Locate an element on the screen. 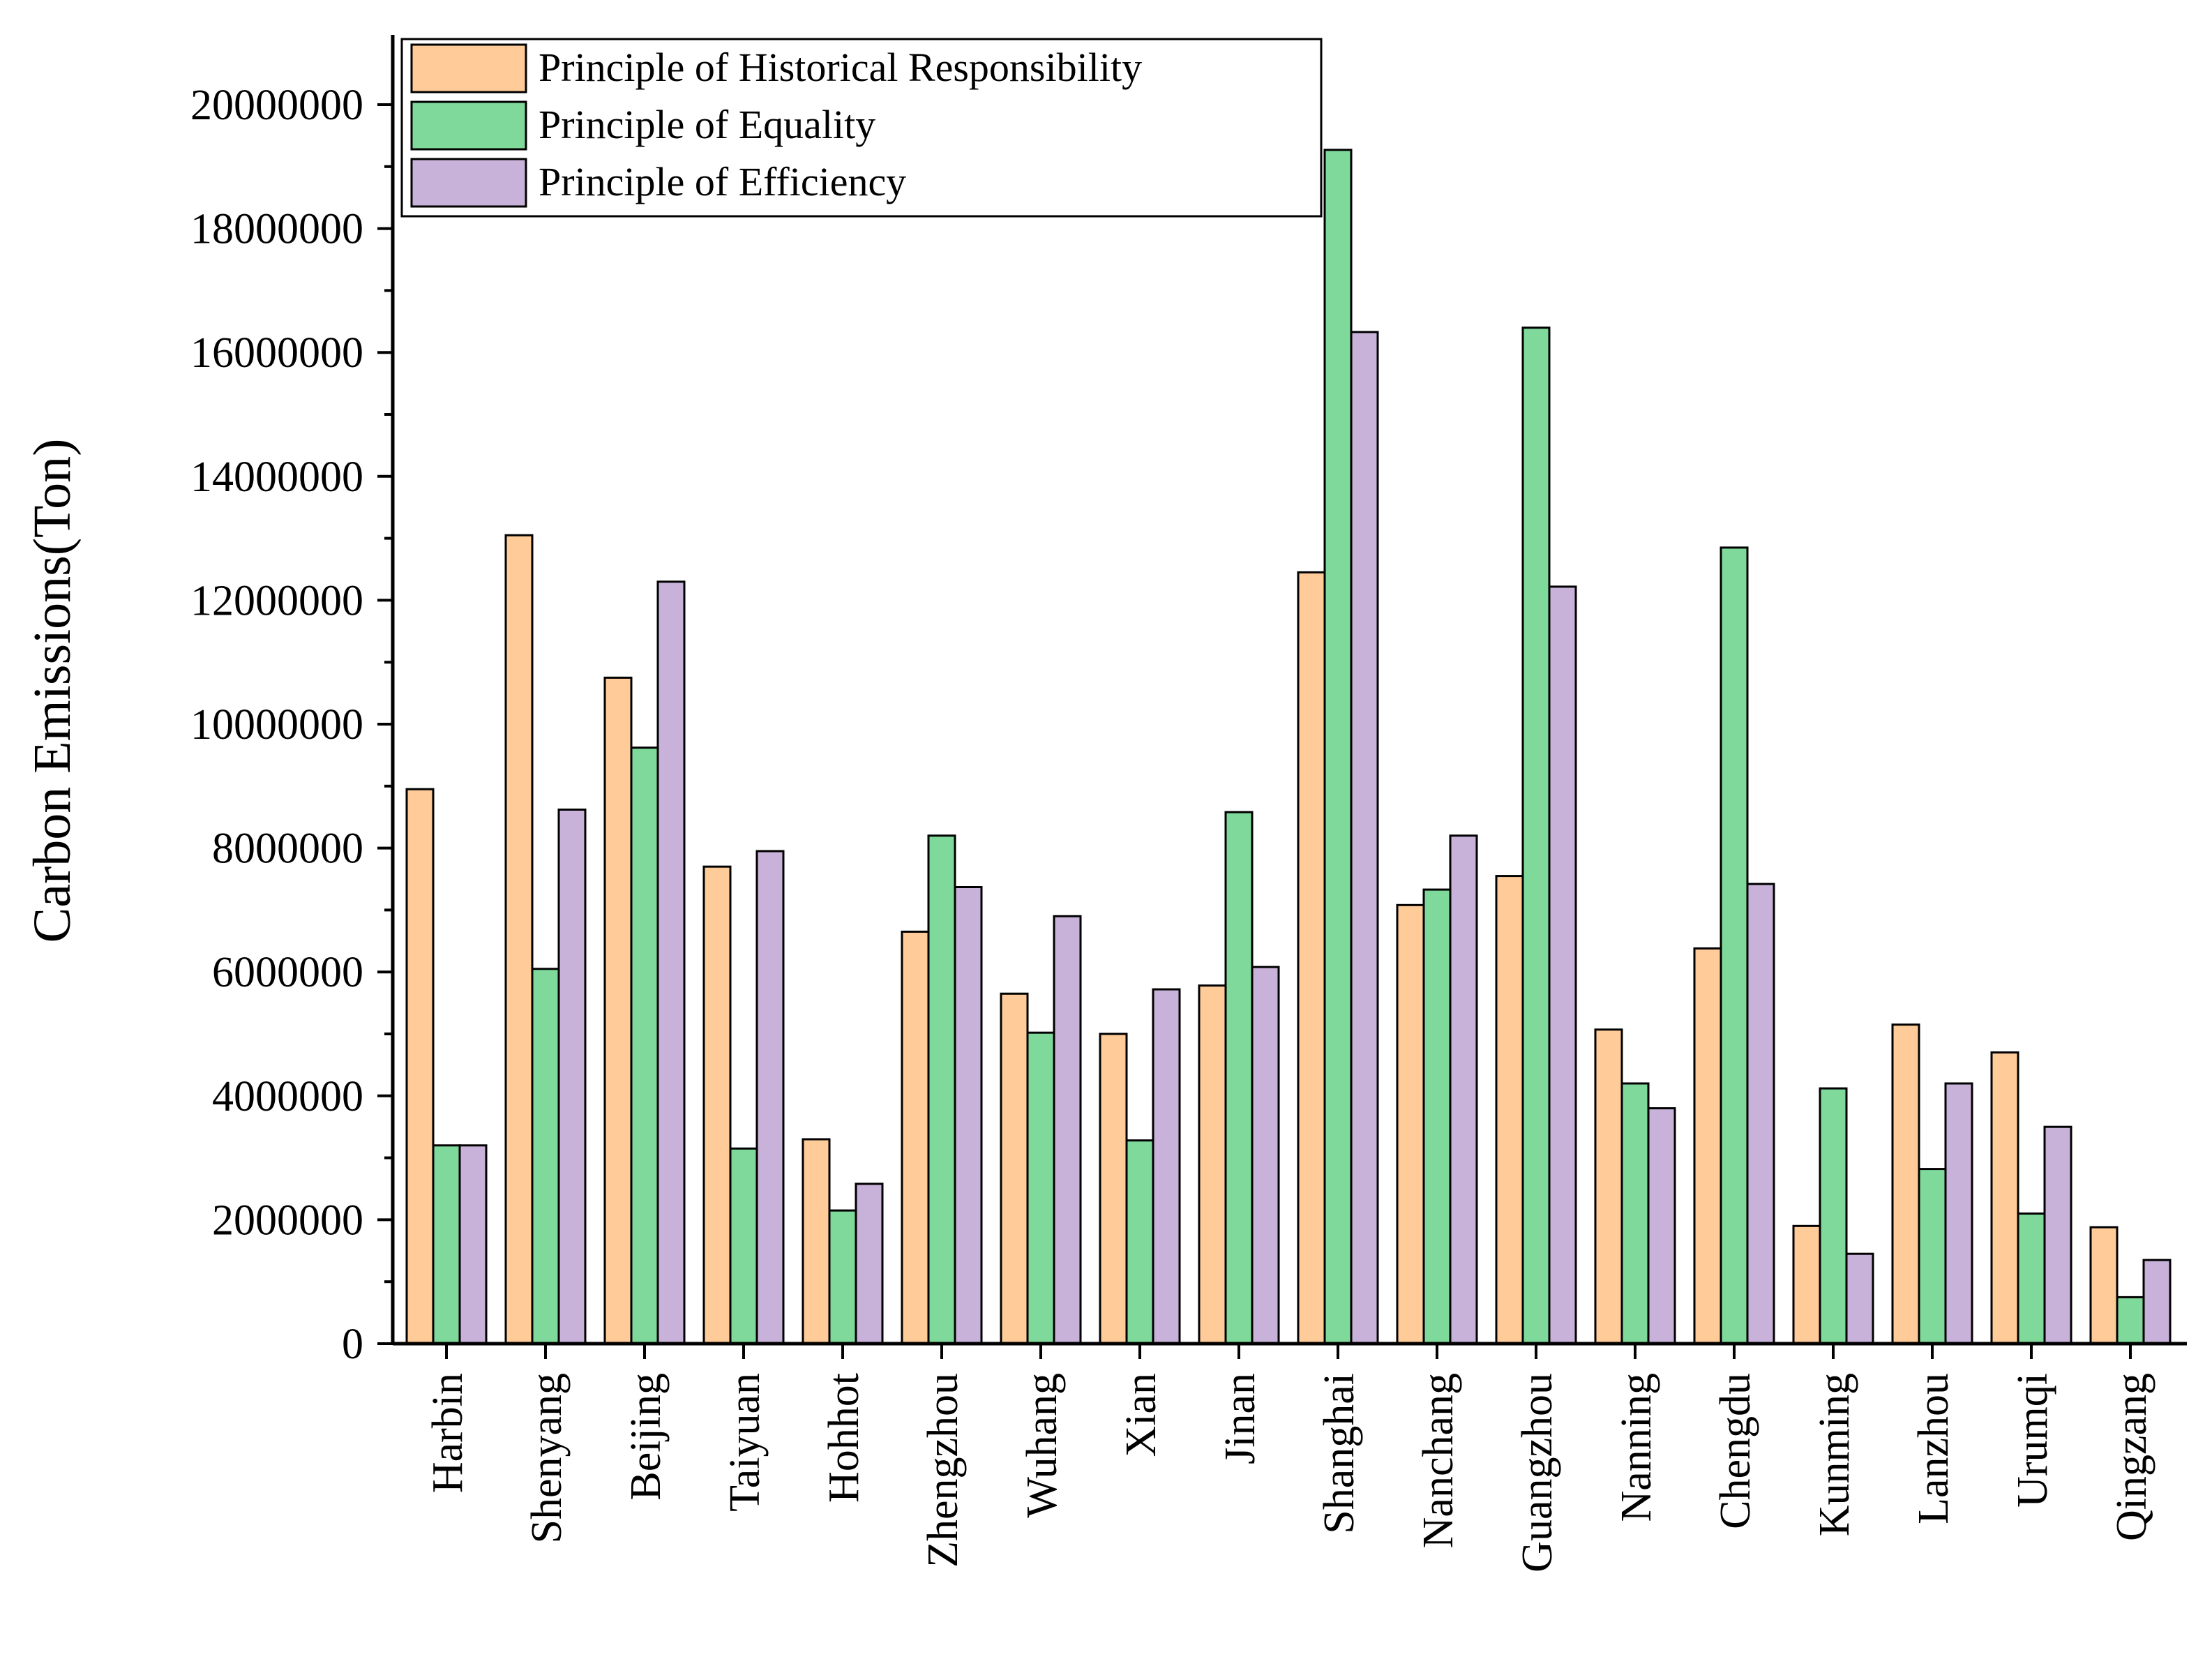 This screenshot has width=2212, height=1659. legend-label-series-1: Principle of Historical Responsibility is located at coordinates (840, 67).